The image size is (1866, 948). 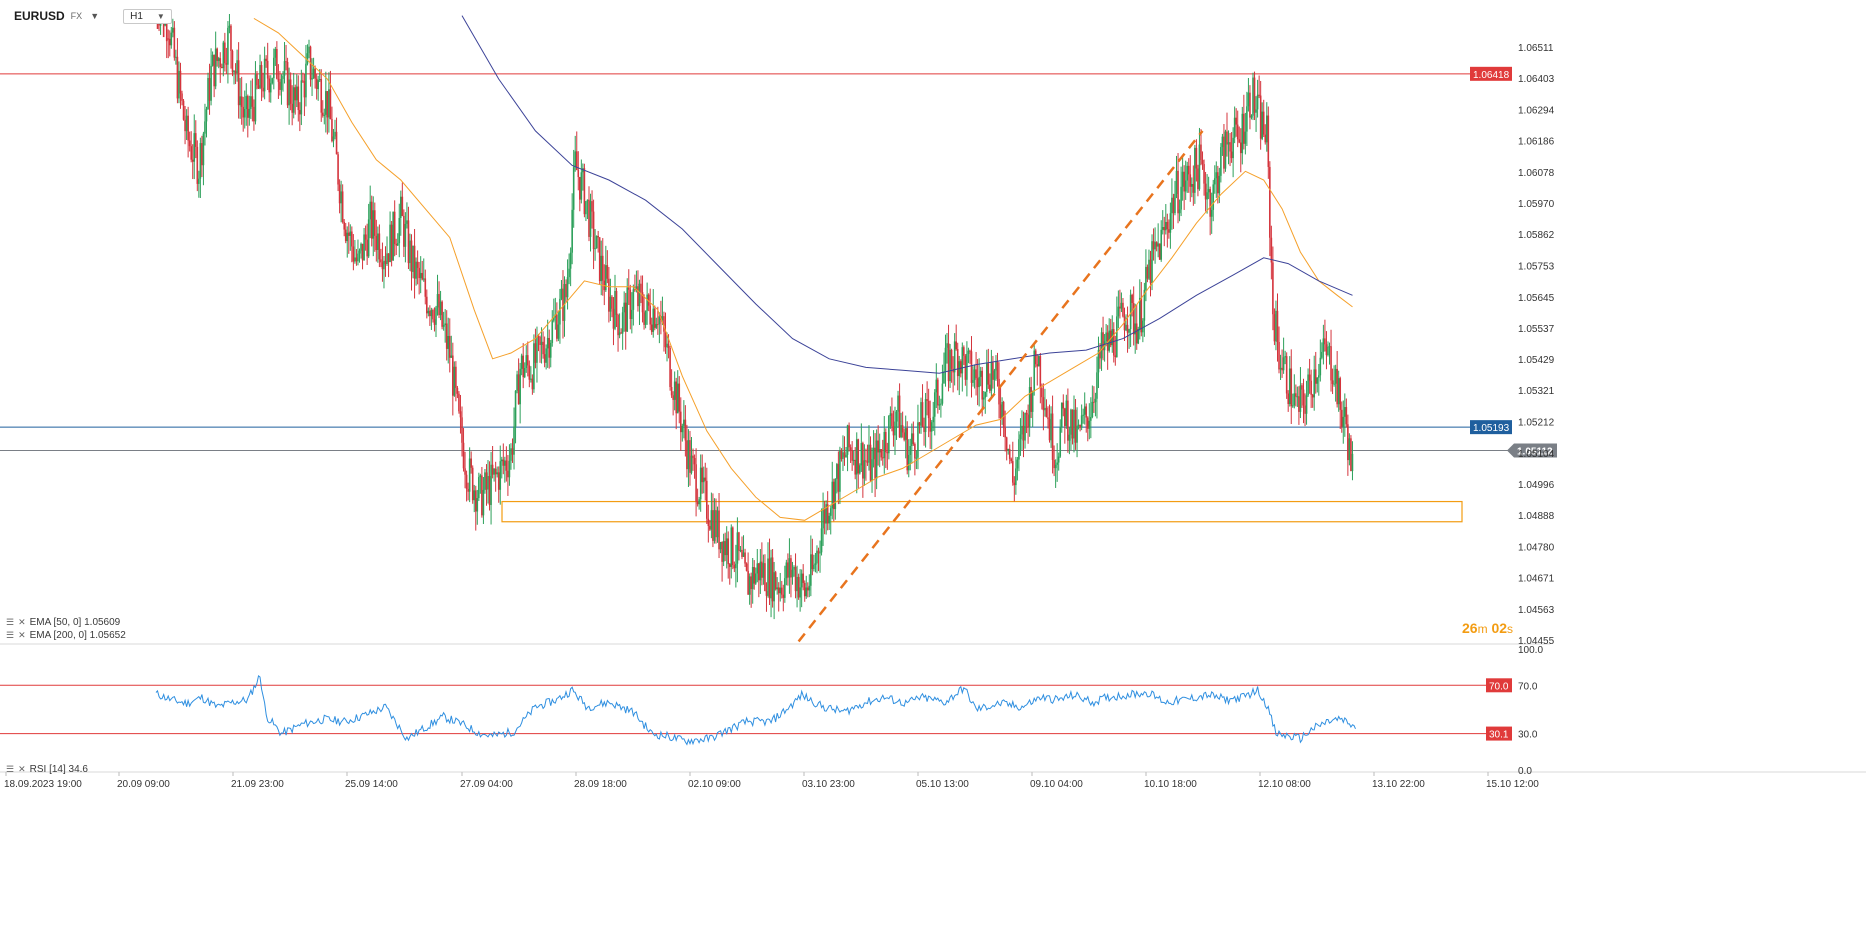 I want to click on timeframe-select: H1 ▼, so click(x=147, y=16).